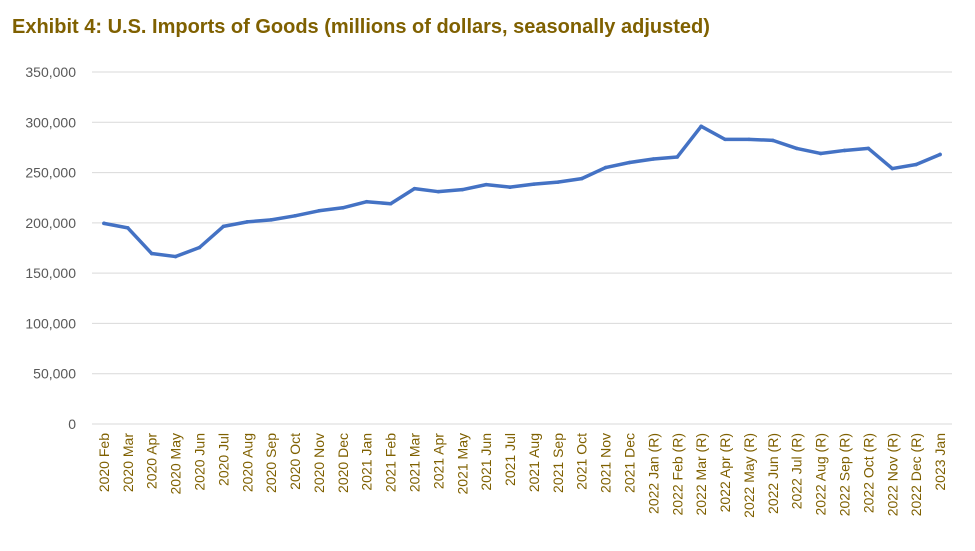 The width and height of the screenshot is (975, 551). I want to click on x-tick-label: 2020 Sep, so click(271, 463).